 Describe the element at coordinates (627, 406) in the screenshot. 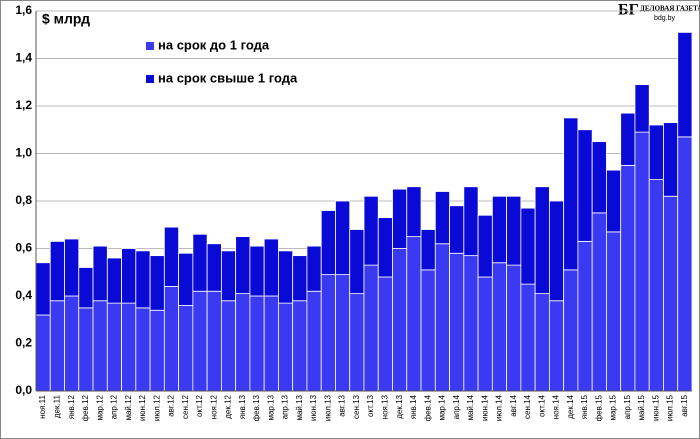

I see `x-tick-label: апр.15` at that location.